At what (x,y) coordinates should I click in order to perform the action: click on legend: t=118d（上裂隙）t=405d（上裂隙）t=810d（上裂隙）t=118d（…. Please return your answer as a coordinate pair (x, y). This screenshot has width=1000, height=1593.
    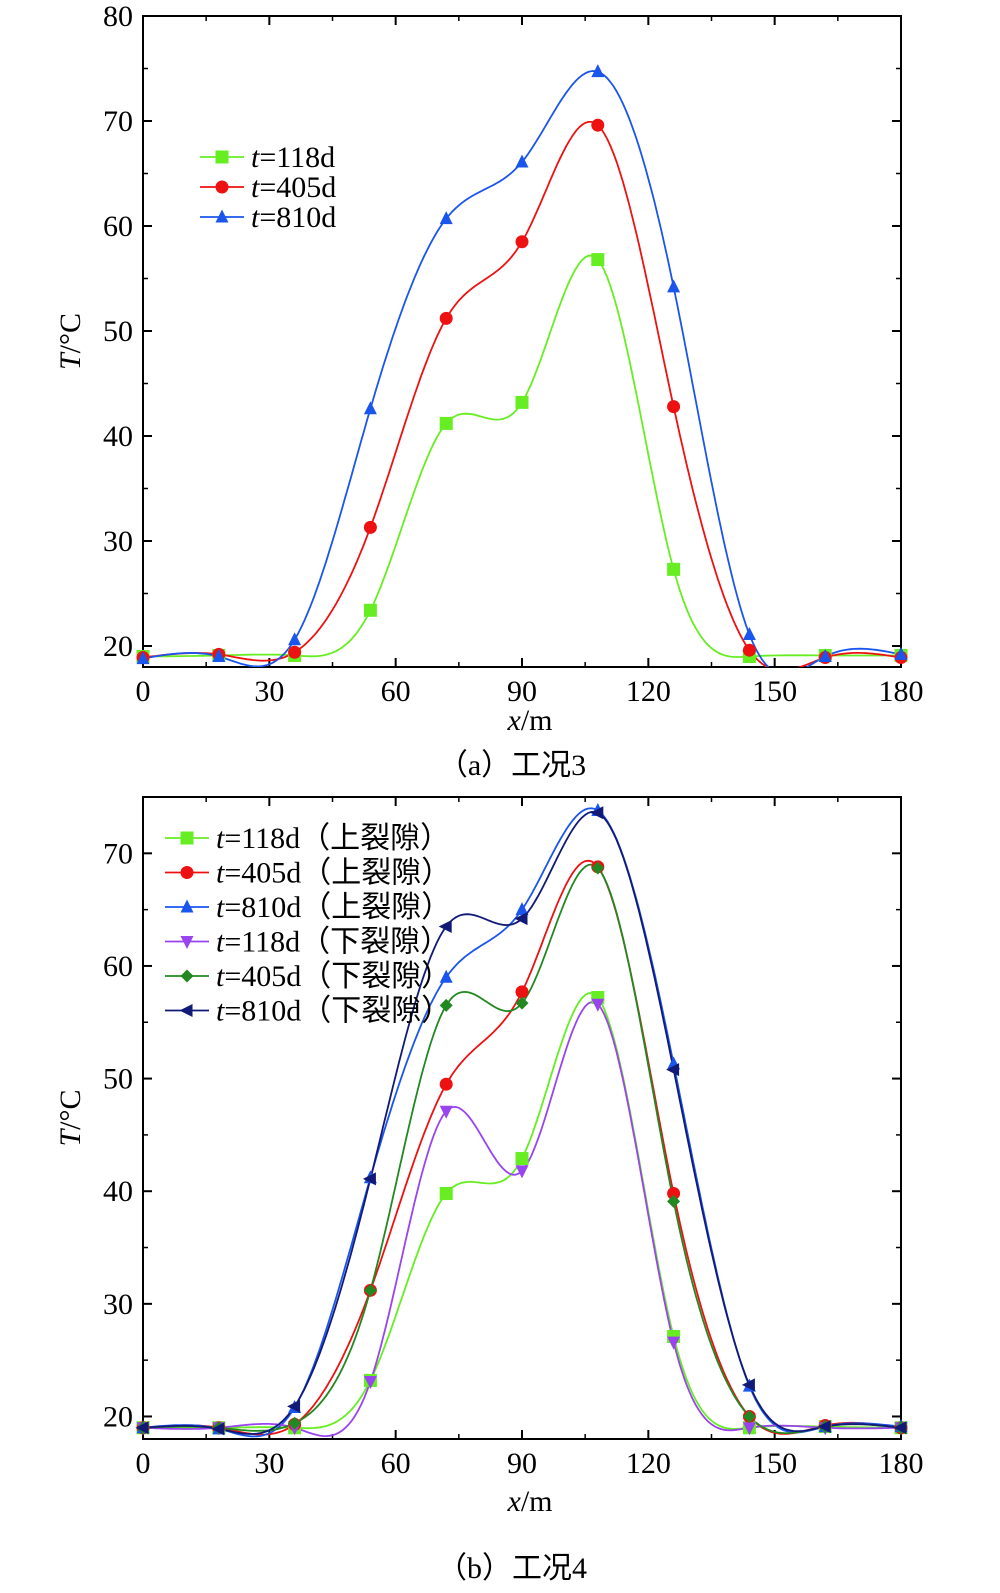
    Looking at the image, I should click on (308, 925).